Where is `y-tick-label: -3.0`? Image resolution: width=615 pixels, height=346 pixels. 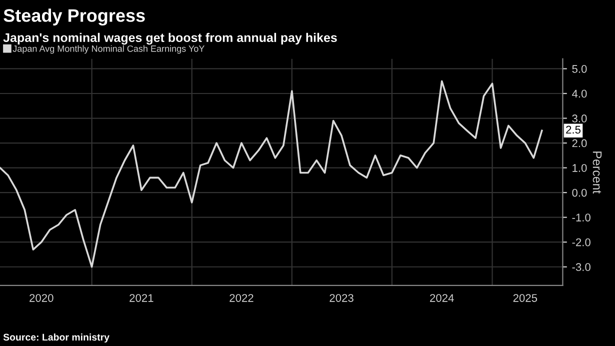
y-tick-label: -3.0 is located at coordinates (581, 267).